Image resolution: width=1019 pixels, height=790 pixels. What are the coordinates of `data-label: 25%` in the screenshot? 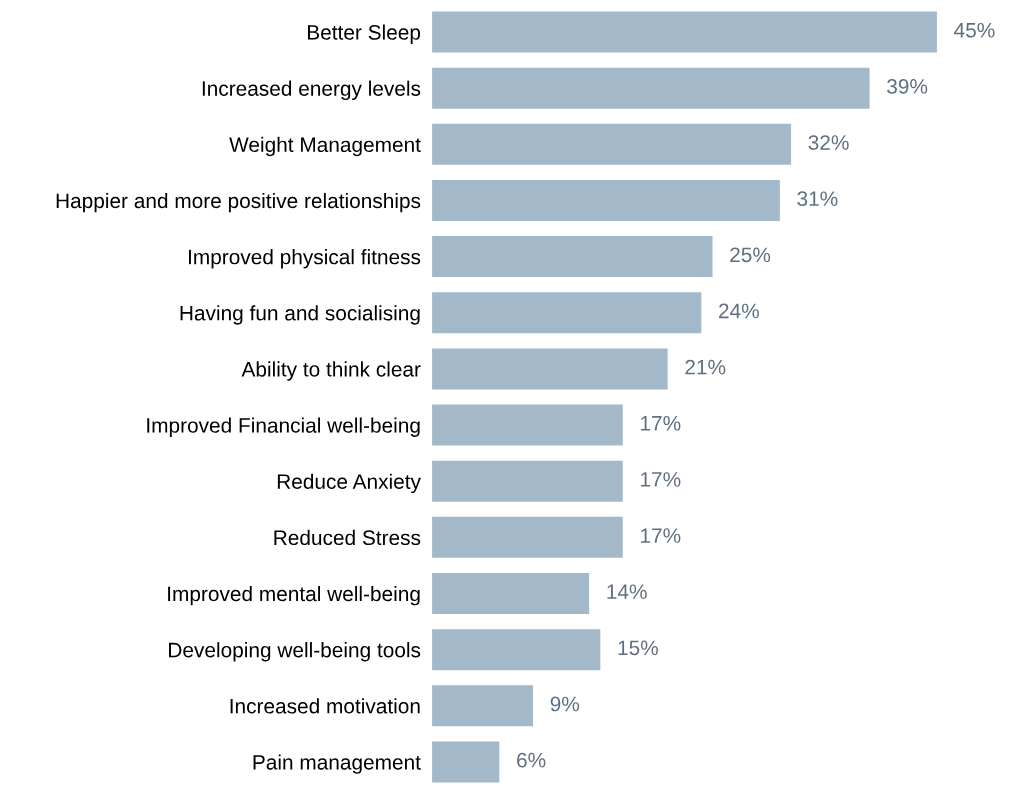 It's located at (750, 255).